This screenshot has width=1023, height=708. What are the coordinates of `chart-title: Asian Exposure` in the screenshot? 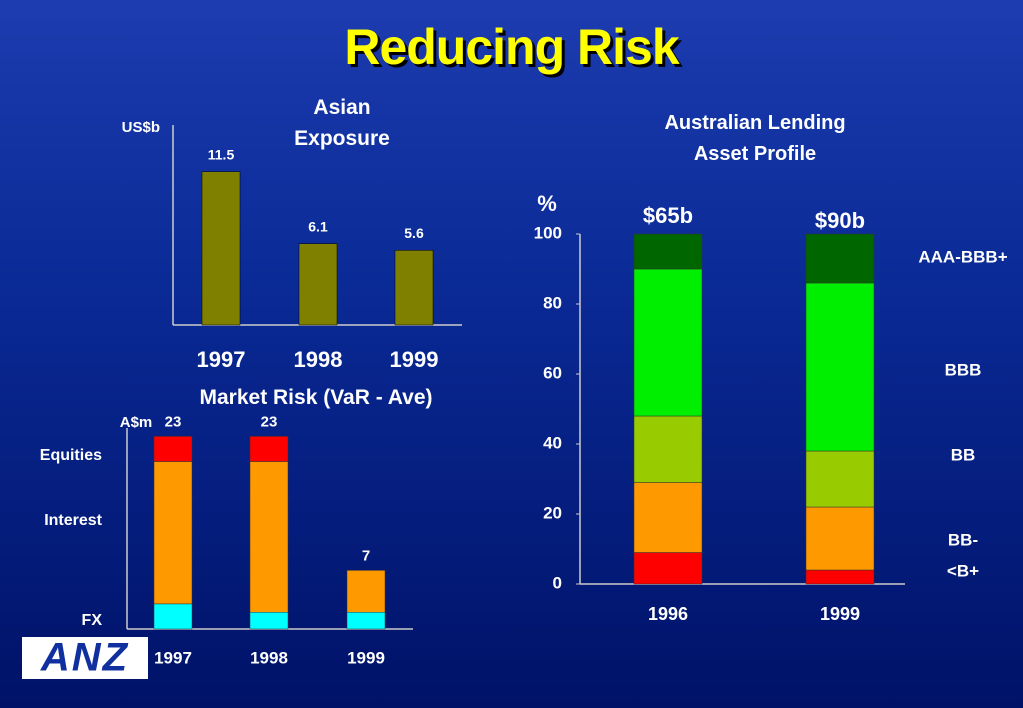 It's located at (342, 123).